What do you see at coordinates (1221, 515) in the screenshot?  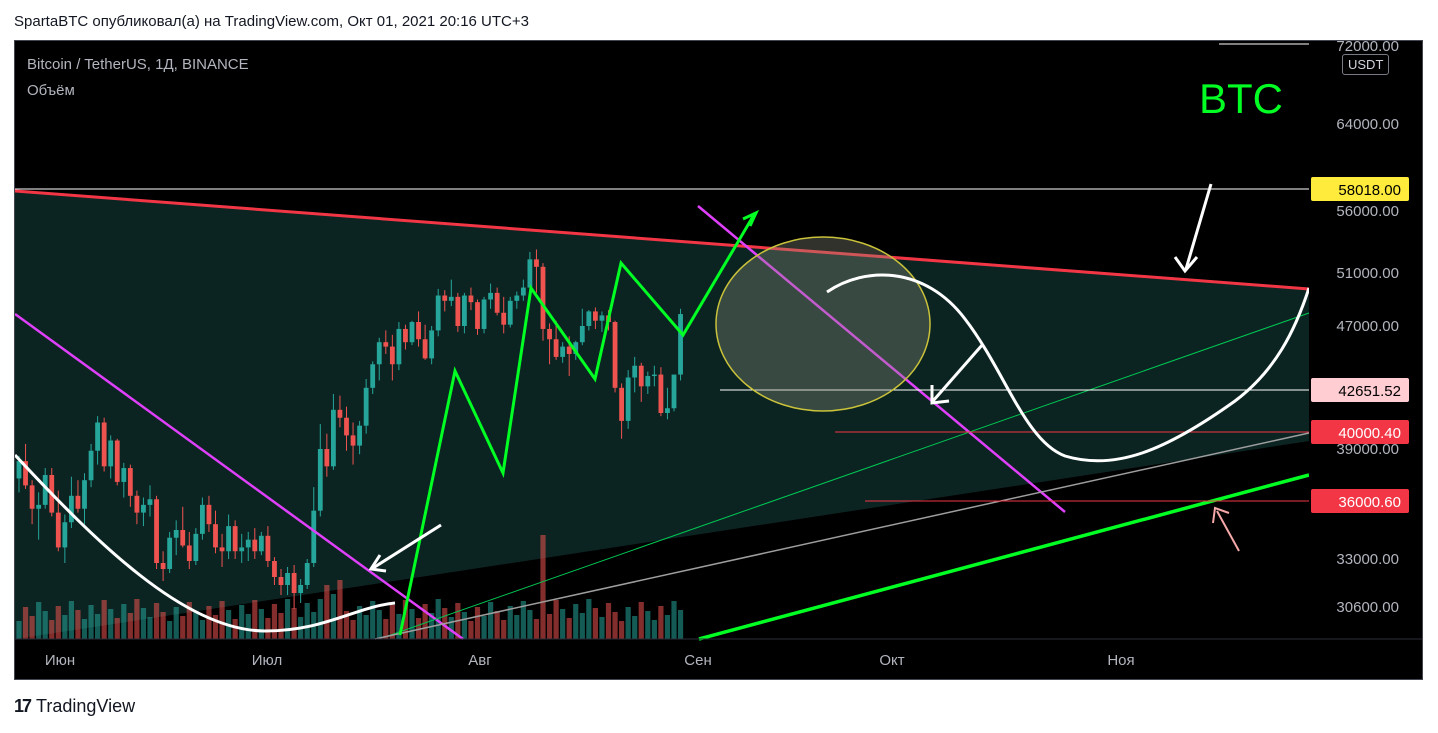 I see `pink-arrow-up-head` at bounding box center [1221, 515].